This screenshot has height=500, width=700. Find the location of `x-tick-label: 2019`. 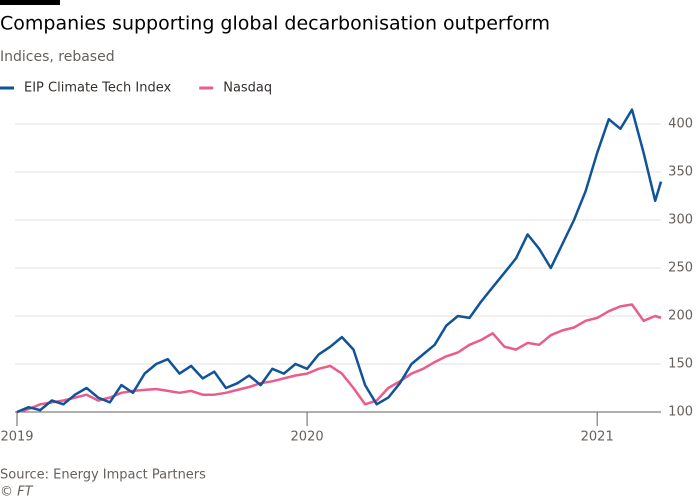

x-tick-label: 2019 is located at coordinates (16, 437).